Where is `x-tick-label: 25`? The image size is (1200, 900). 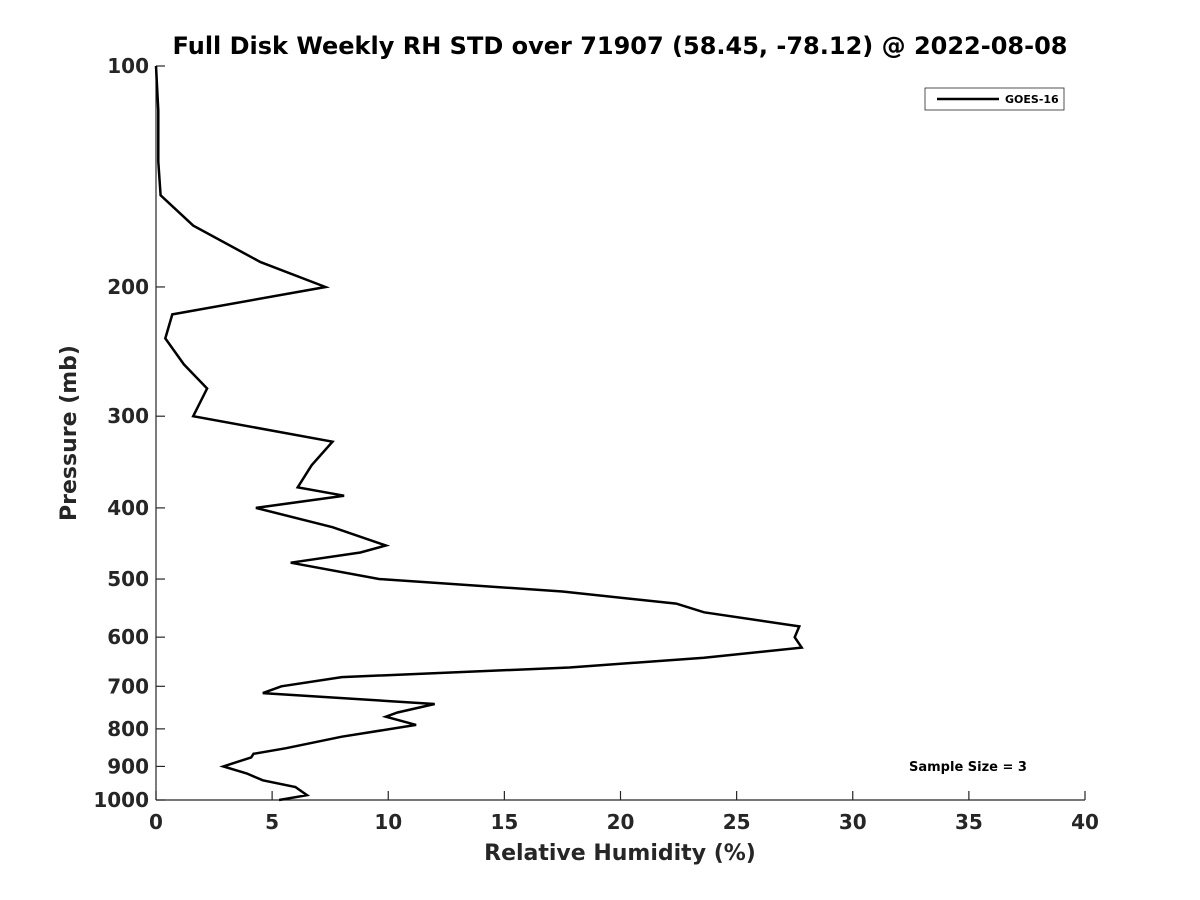
x-tick-label: 25 is located at coordinates (737, 822).